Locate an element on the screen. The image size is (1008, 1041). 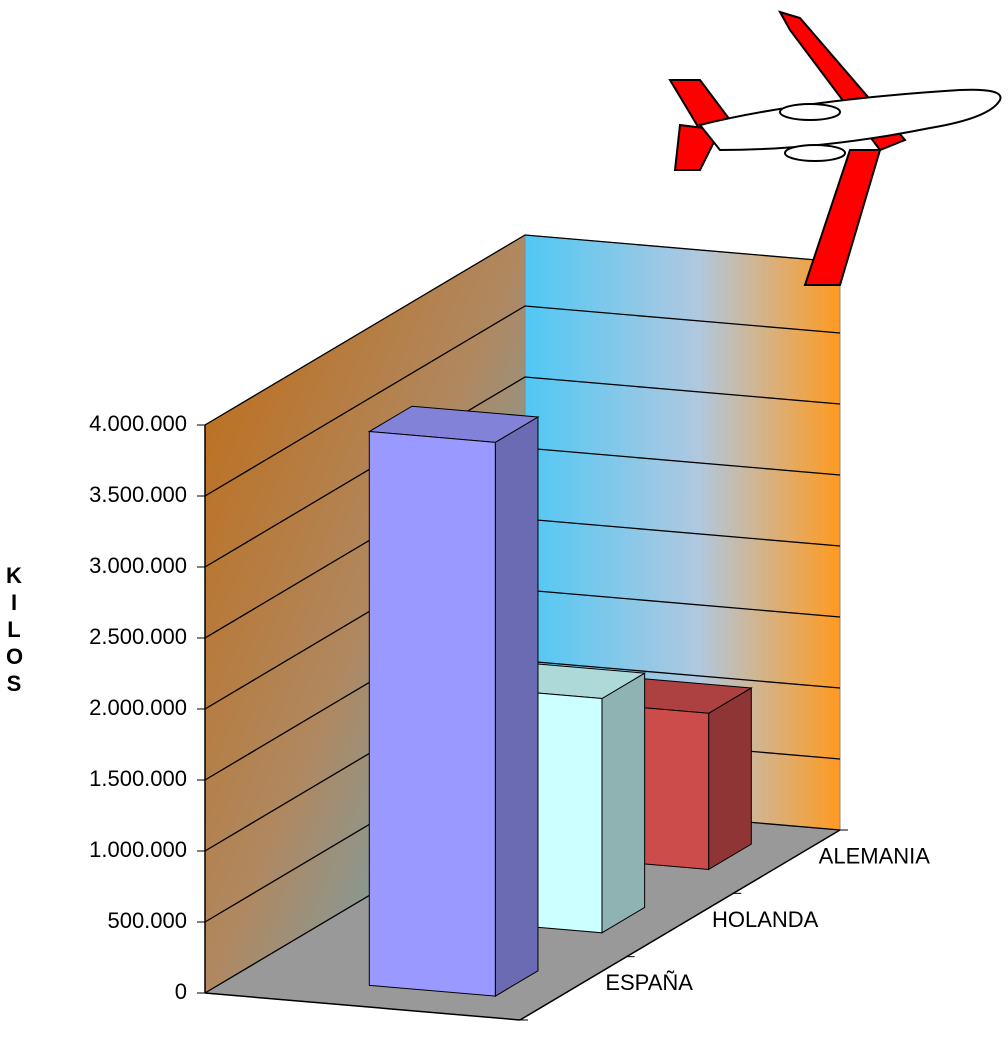
y-tick-label: 0 is located at coordinates (181, 991).